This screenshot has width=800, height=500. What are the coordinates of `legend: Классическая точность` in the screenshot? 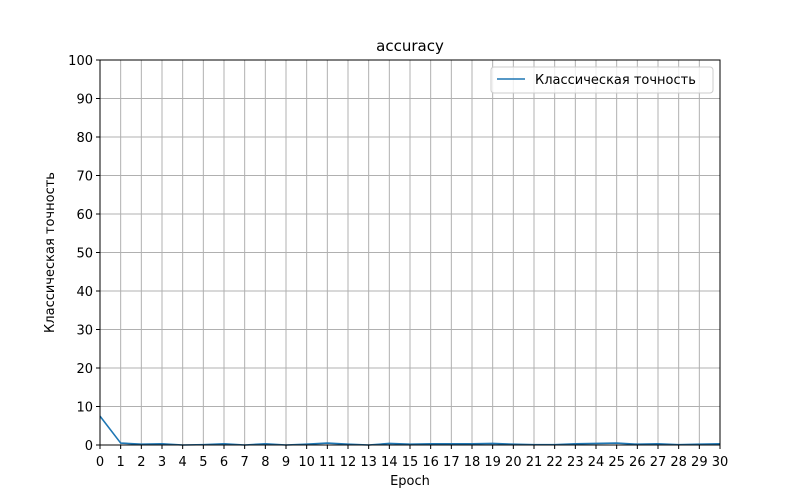 It's located at (602, 80).